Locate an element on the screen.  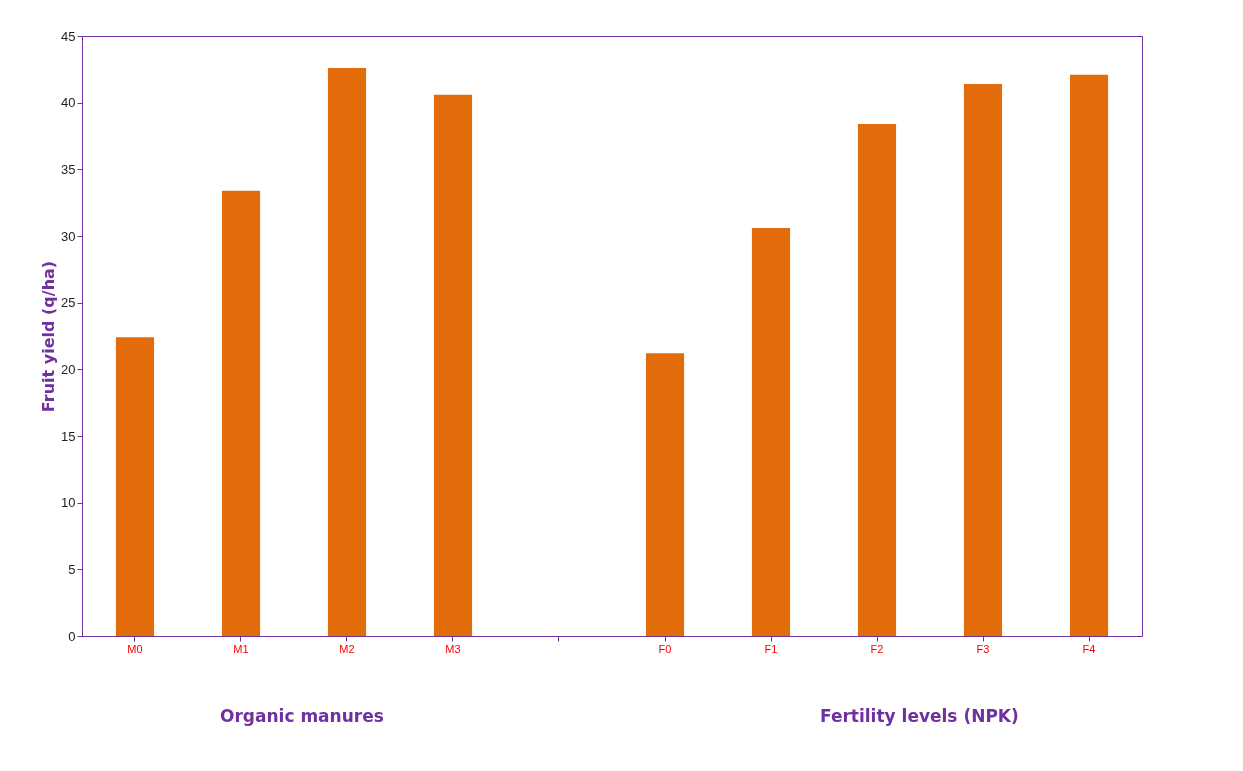
x-tick-label: F1 is located at coordinates (771, 648).